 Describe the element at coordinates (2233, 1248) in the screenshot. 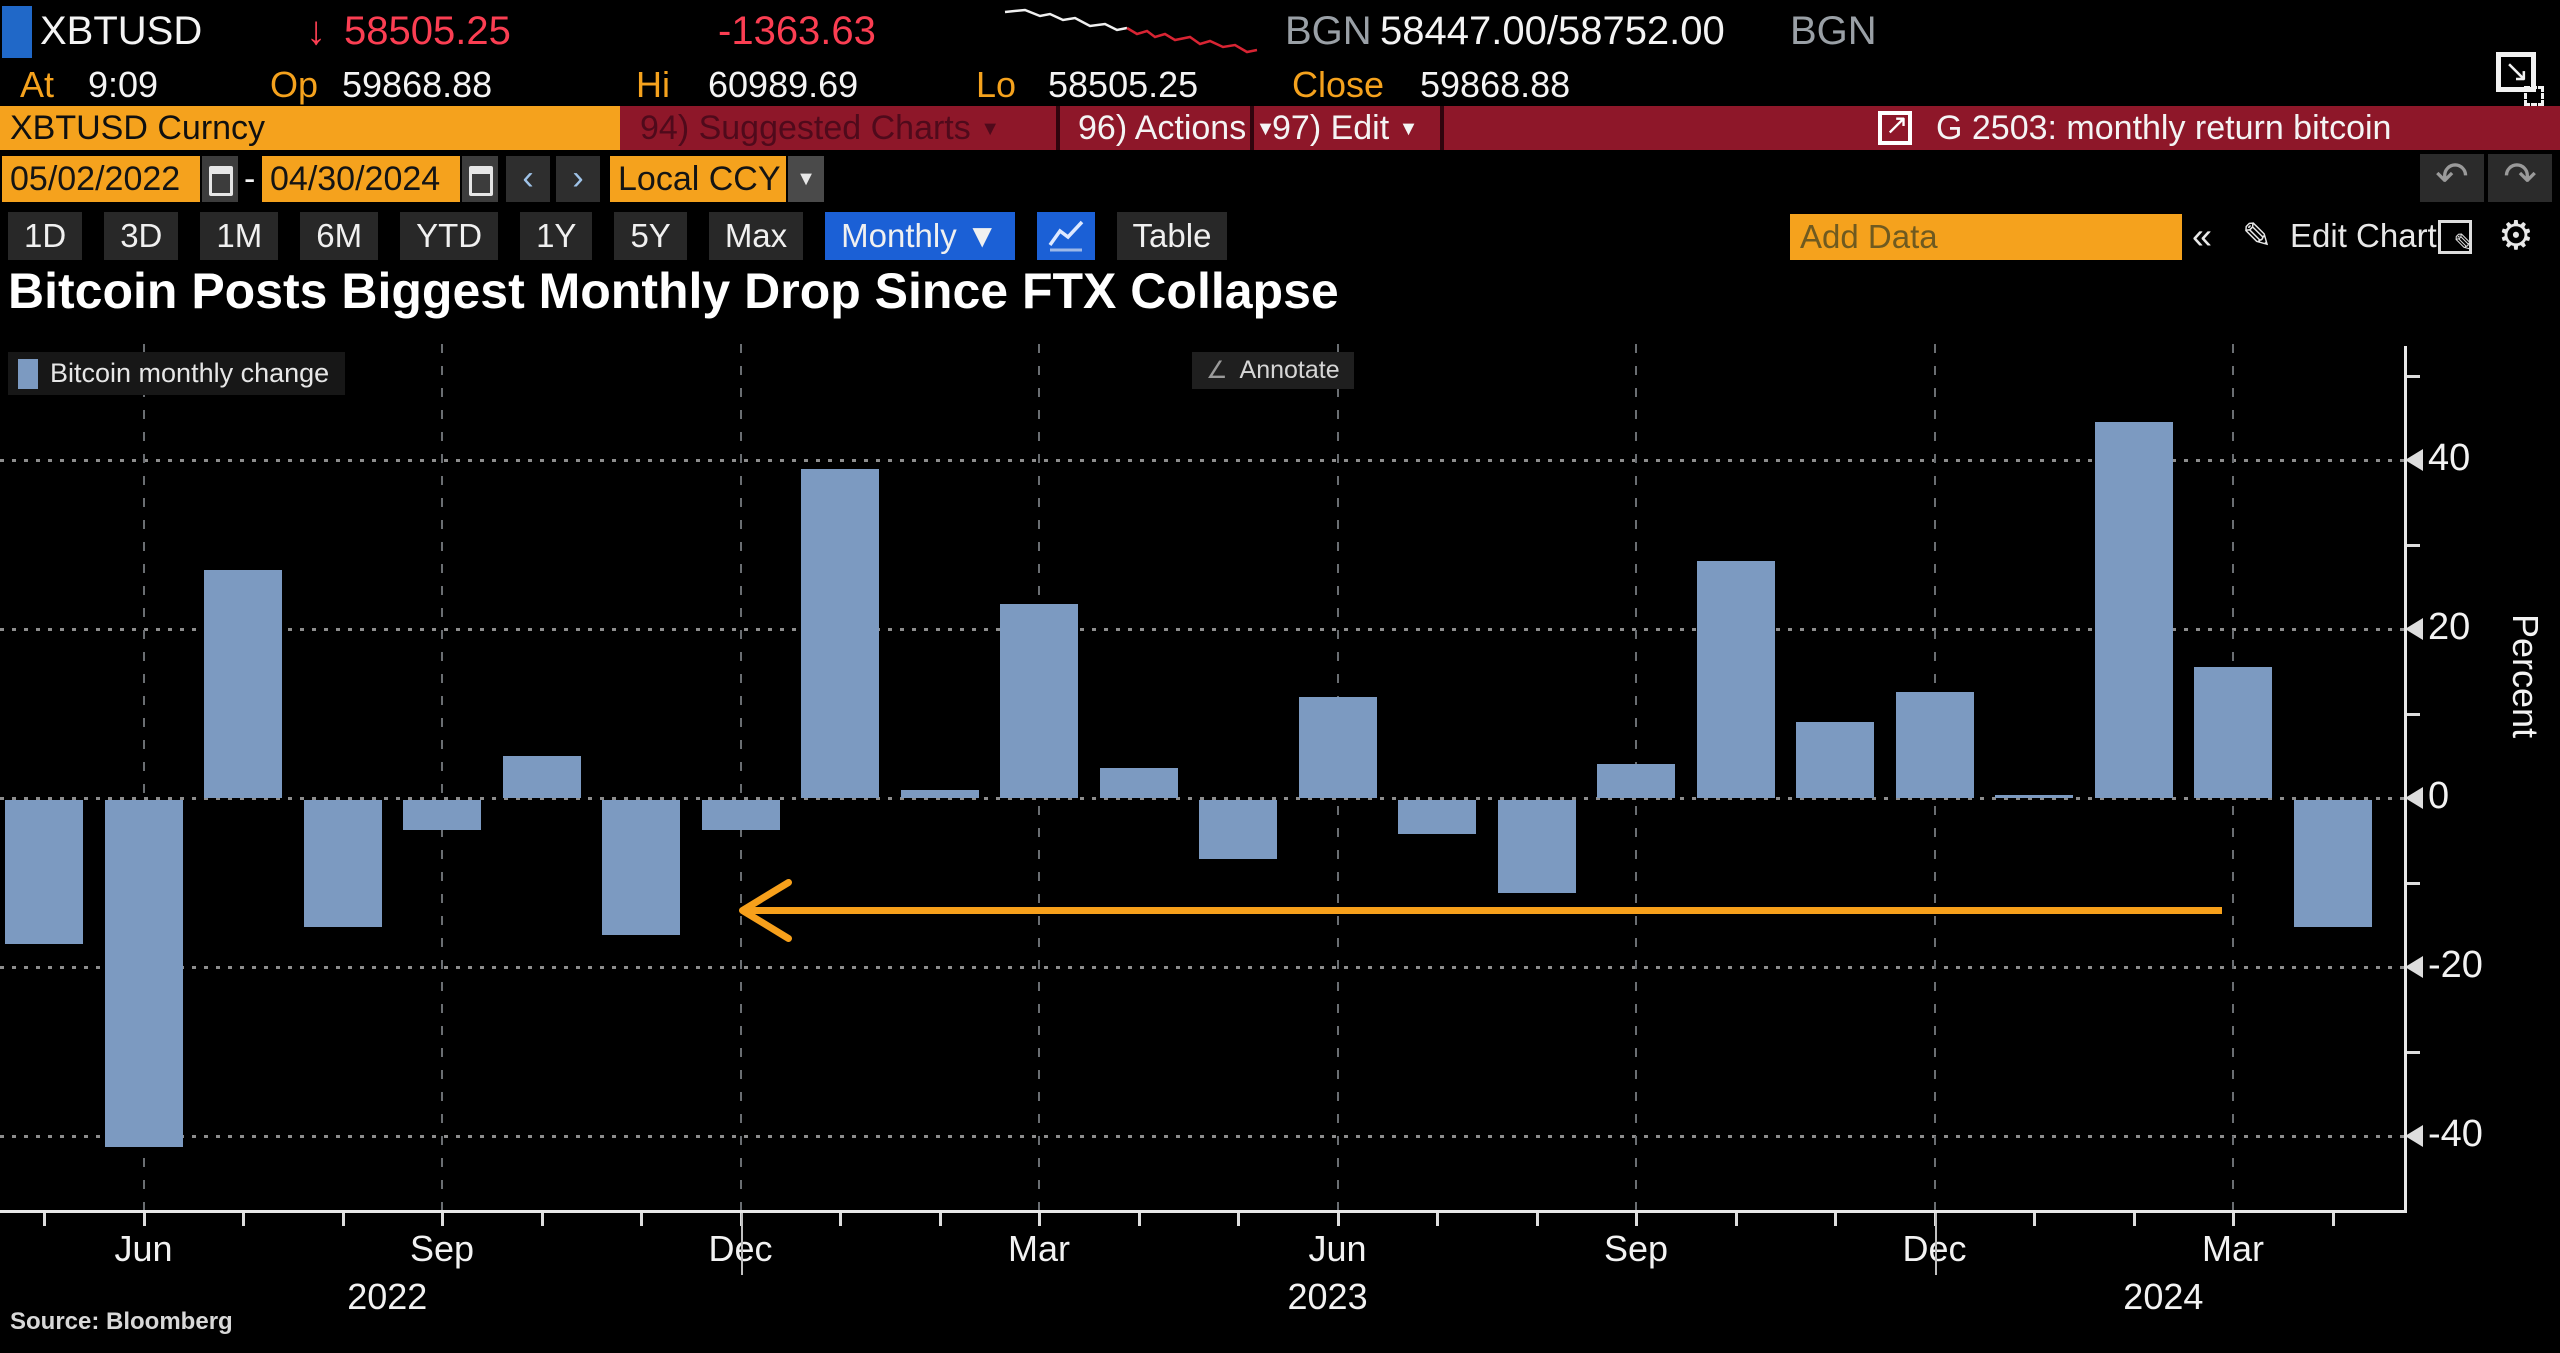

I see `x-label-mar-22: Mar` at that location.